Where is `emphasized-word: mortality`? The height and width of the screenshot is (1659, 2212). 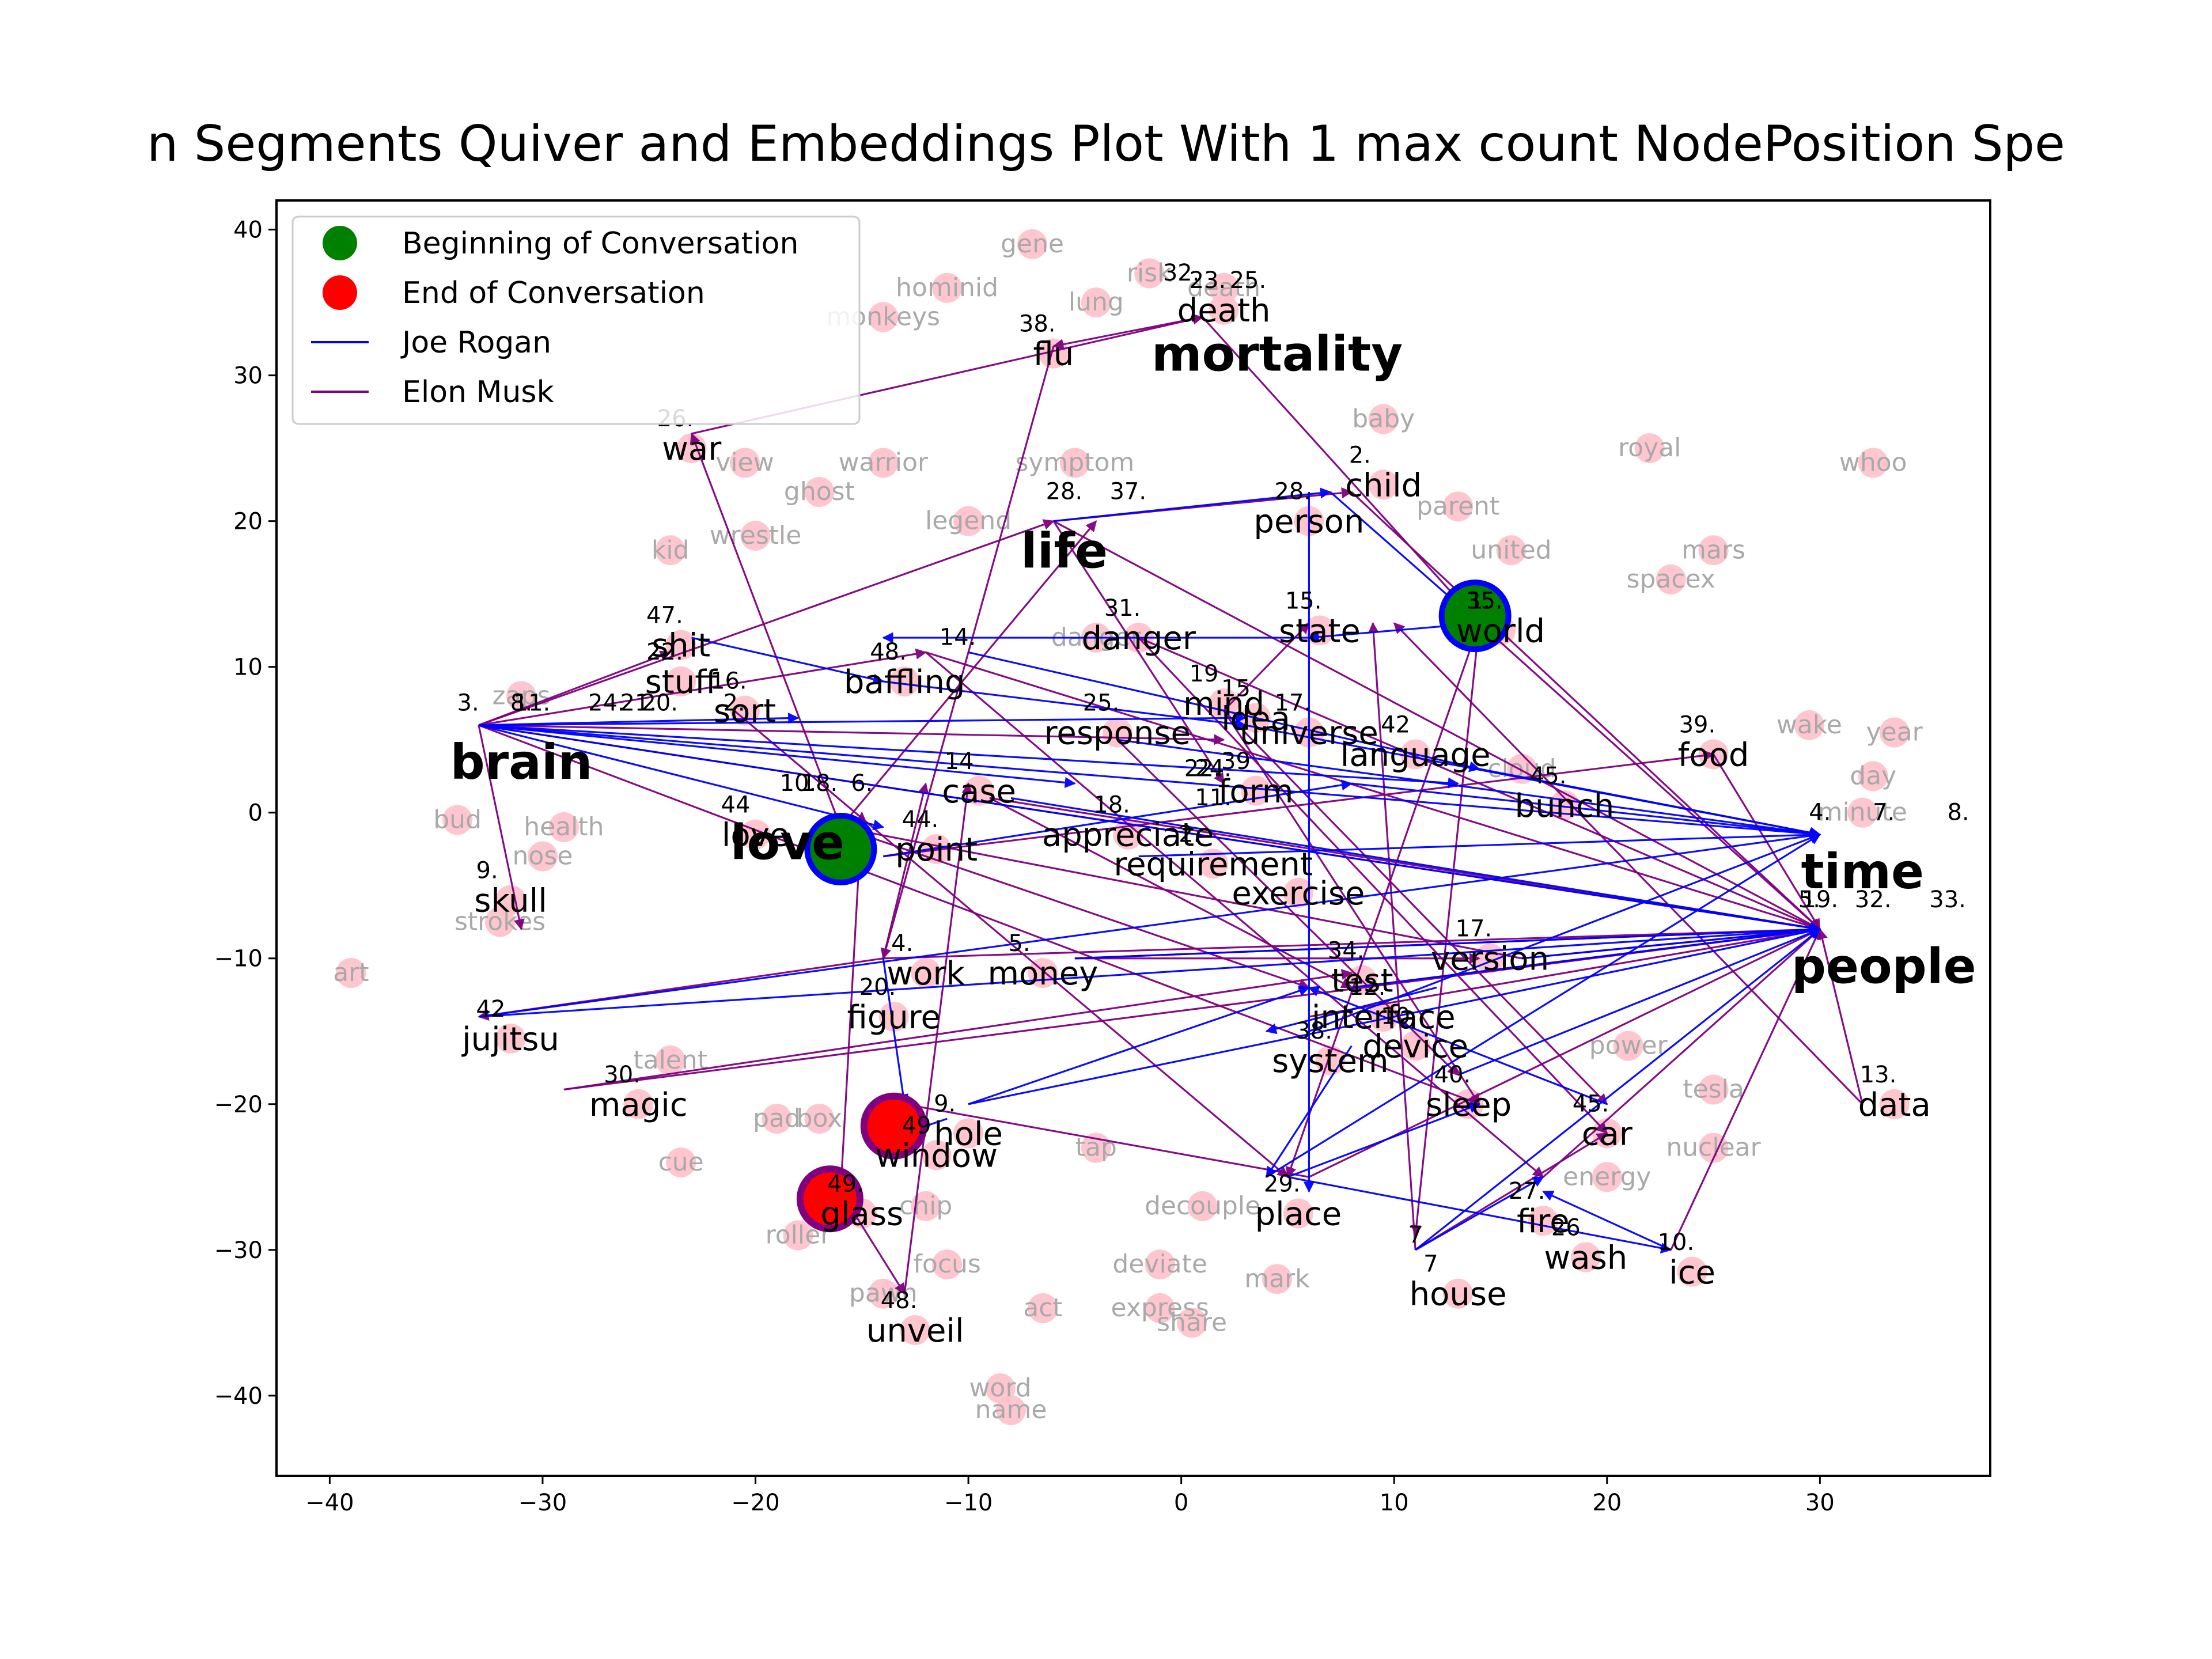 emphasized-word: mortality is located at coordinates (1277, 354).